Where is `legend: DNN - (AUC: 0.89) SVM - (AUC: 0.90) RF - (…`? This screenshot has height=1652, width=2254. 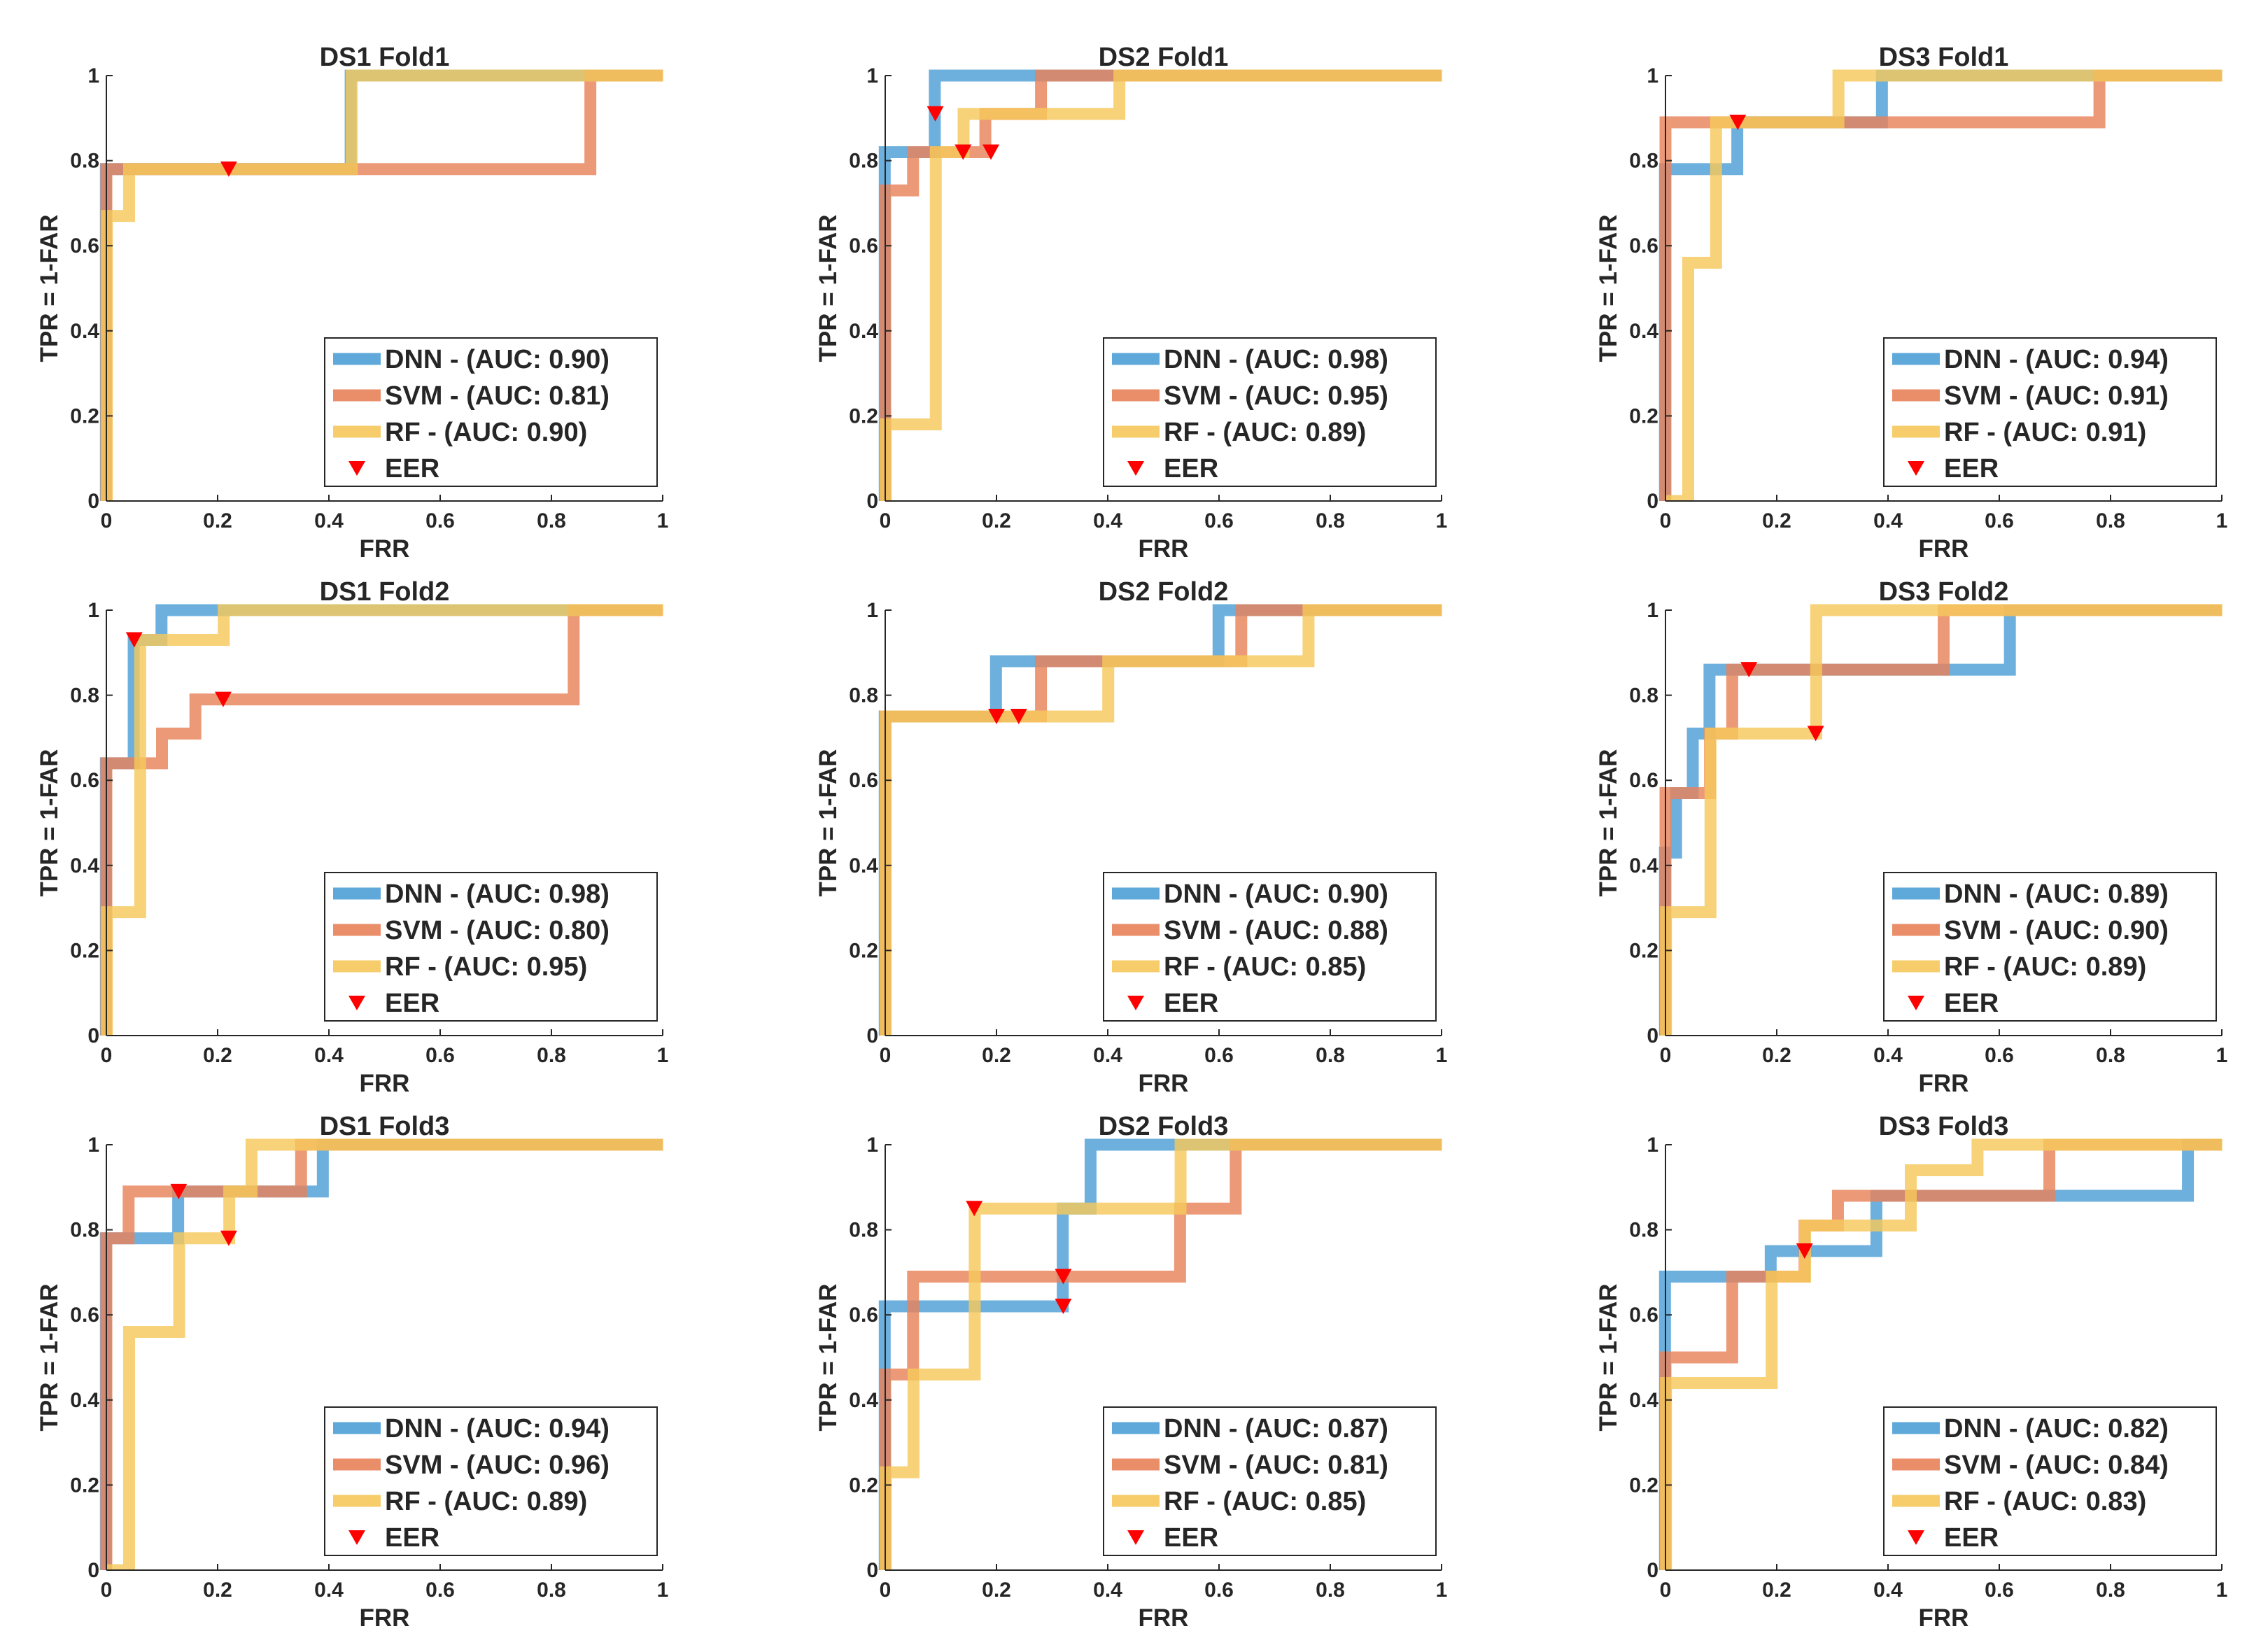
legend: DNN - (AUC: 0.89) SVM - (AUC: 0.90) RF - (… is located at coordinates (2050, 947).